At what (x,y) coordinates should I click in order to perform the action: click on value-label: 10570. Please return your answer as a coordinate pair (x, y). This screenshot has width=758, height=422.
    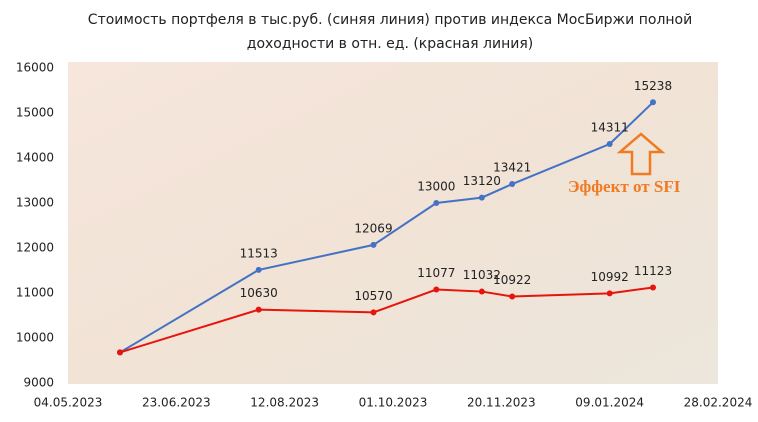
    Looking at the image, I should click on (373, 296).